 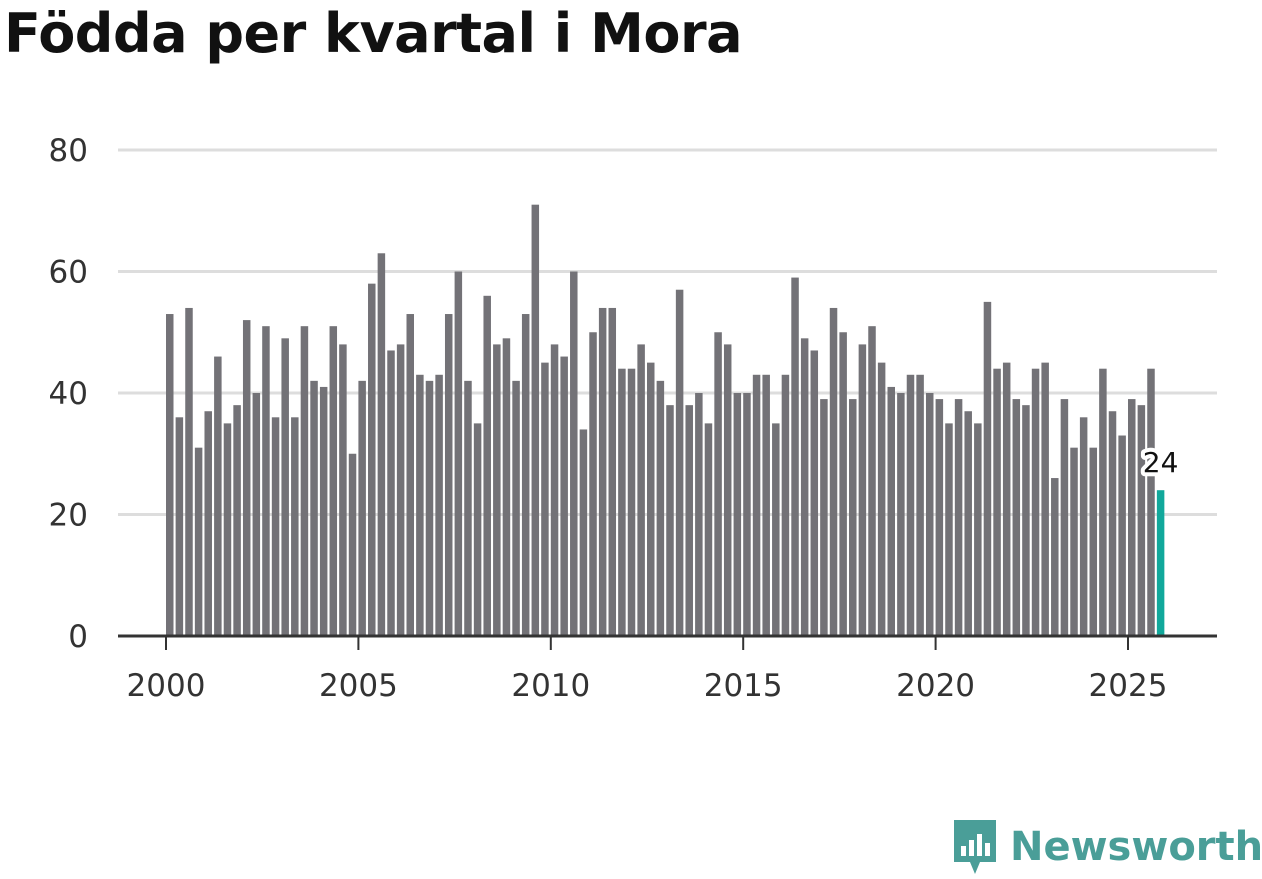 I want to click on data-label: 24, so click(x=1161, y=462).